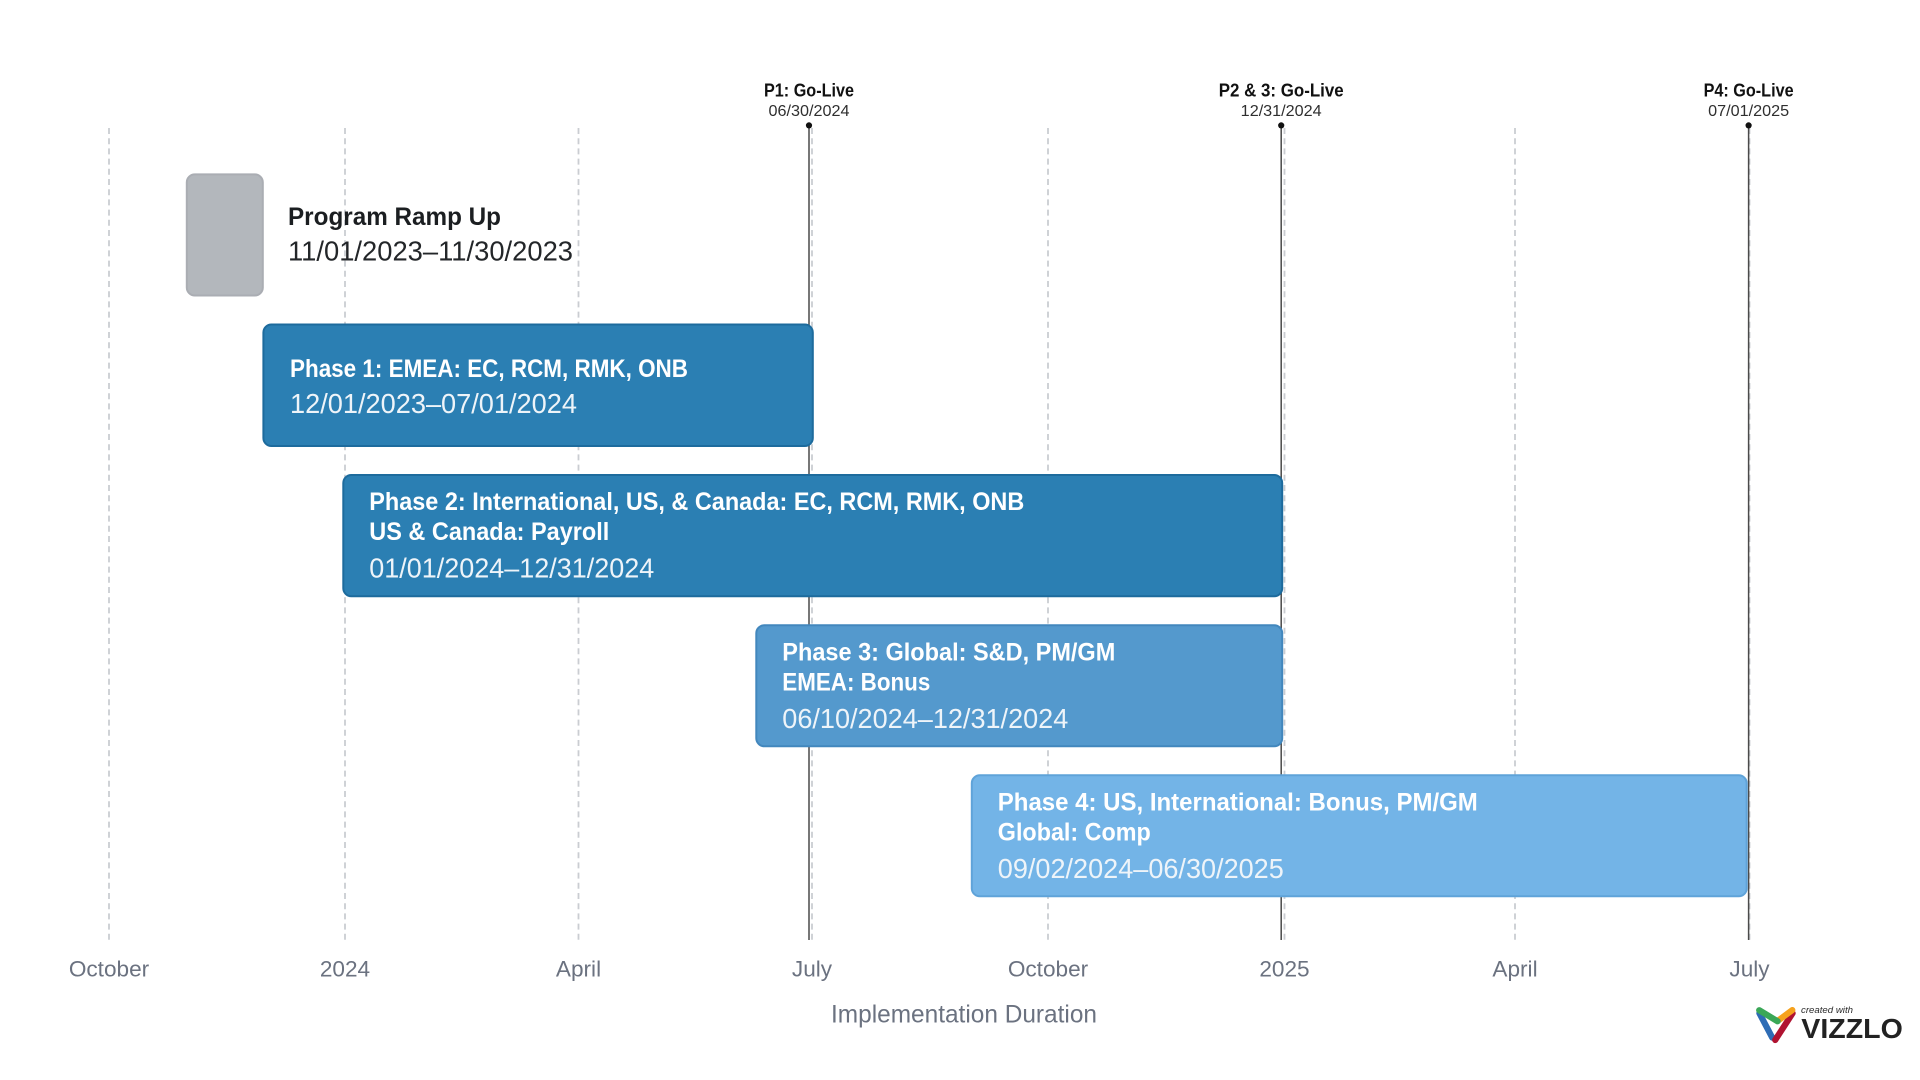 This screenshot has width=1920, height=1080. Describe the element at coordinates (489, 532) in the screenshot. I see `svg-text: US & Canada: Payroll` at that location.